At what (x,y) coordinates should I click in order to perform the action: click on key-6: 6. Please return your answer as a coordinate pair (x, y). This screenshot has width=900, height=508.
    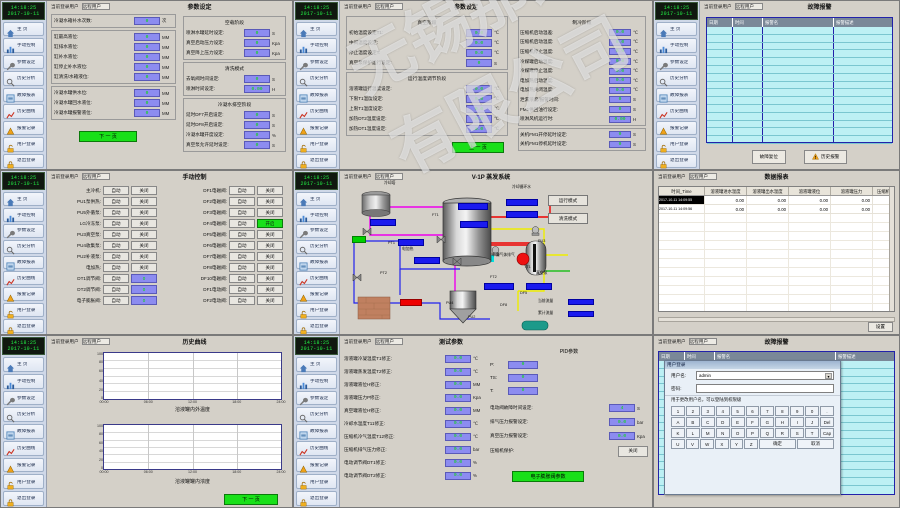
    Looking at the image, I should click on (752, 411).